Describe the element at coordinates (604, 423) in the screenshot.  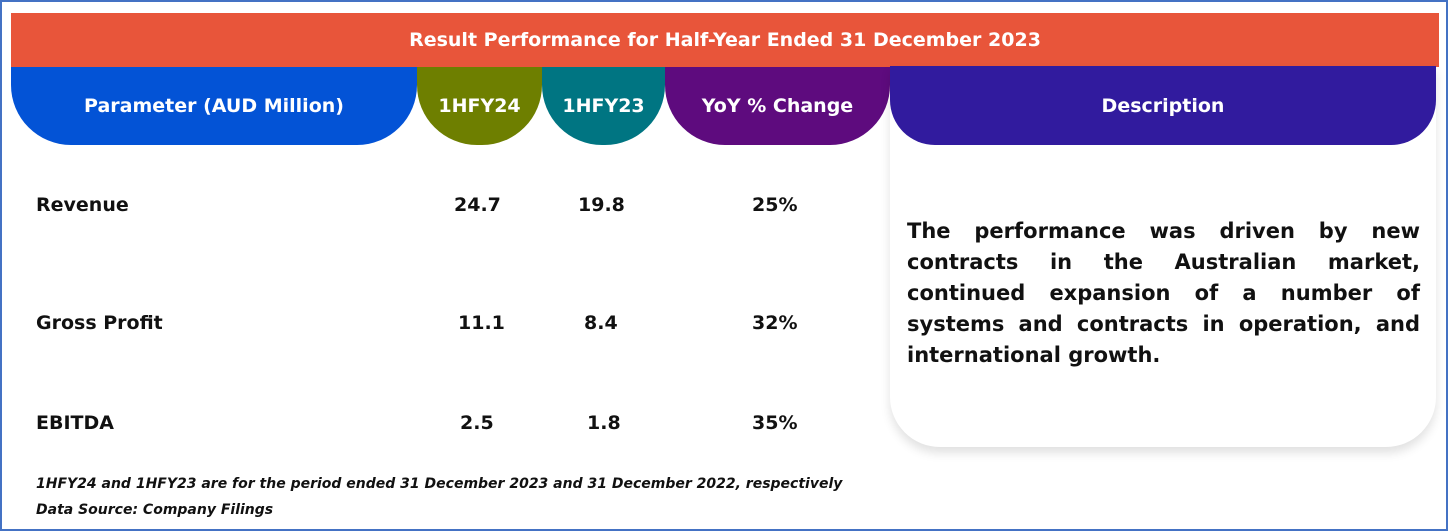
I see `row-ebitda-1hfy23: 1.8` at that location.